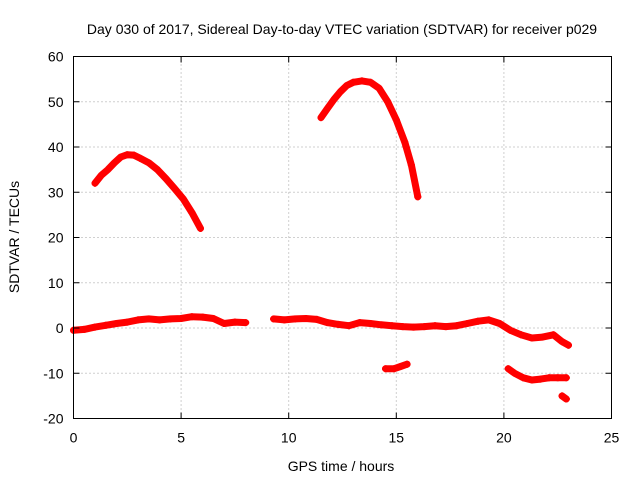 The image size is (640, 480). Describe the element at coordinates (53, 419) in the screenshot. I see `y-tick-label: -20` at that location.